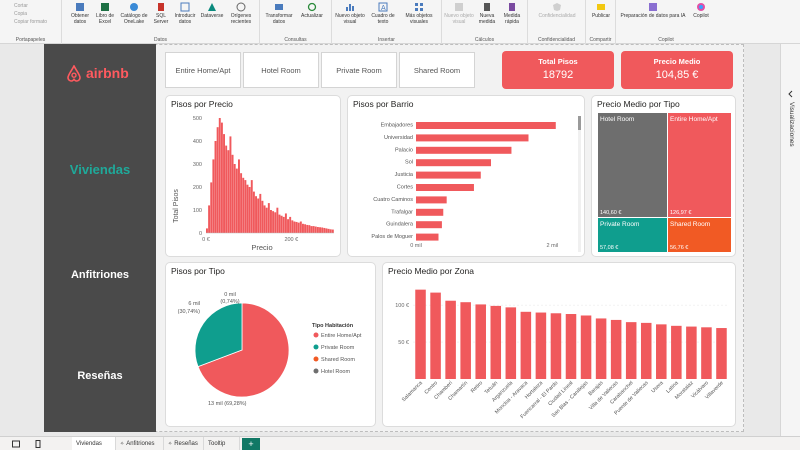  I want to click on mobile-view-icon, so click(38, 444).